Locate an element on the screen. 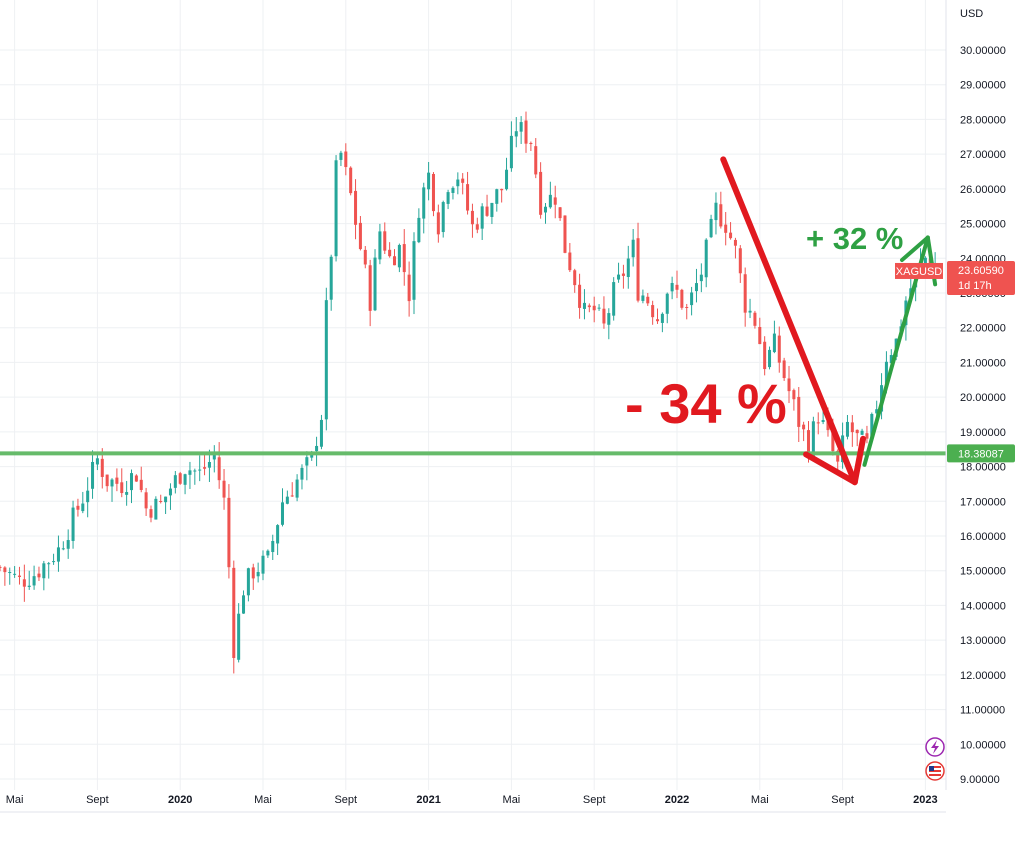 This screenshot has height=844, width=1029. us-flag-icon is located at coordinates (935, 771).